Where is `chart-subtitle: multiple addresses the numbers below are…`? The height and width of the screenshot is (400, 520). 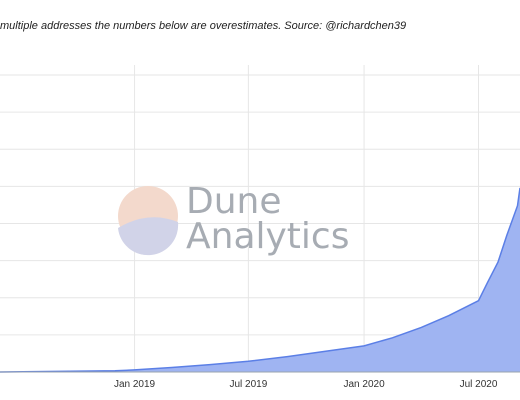 chart-subtitle: multiple addresses the numbers below are… is located at coordinates (203, 26).